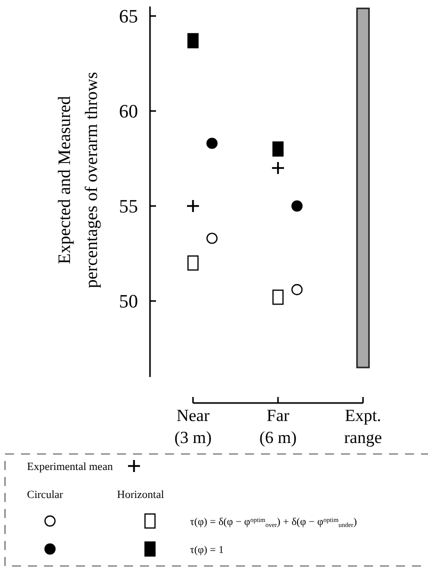 Image resolution: width=428 pixels, height=576 pixels. What do you see at coordinates (77, 180) in the screenshot?
I see `y-axis-title: Expected and Measured percentages of overarm throws` at bounding box center [77, 180].